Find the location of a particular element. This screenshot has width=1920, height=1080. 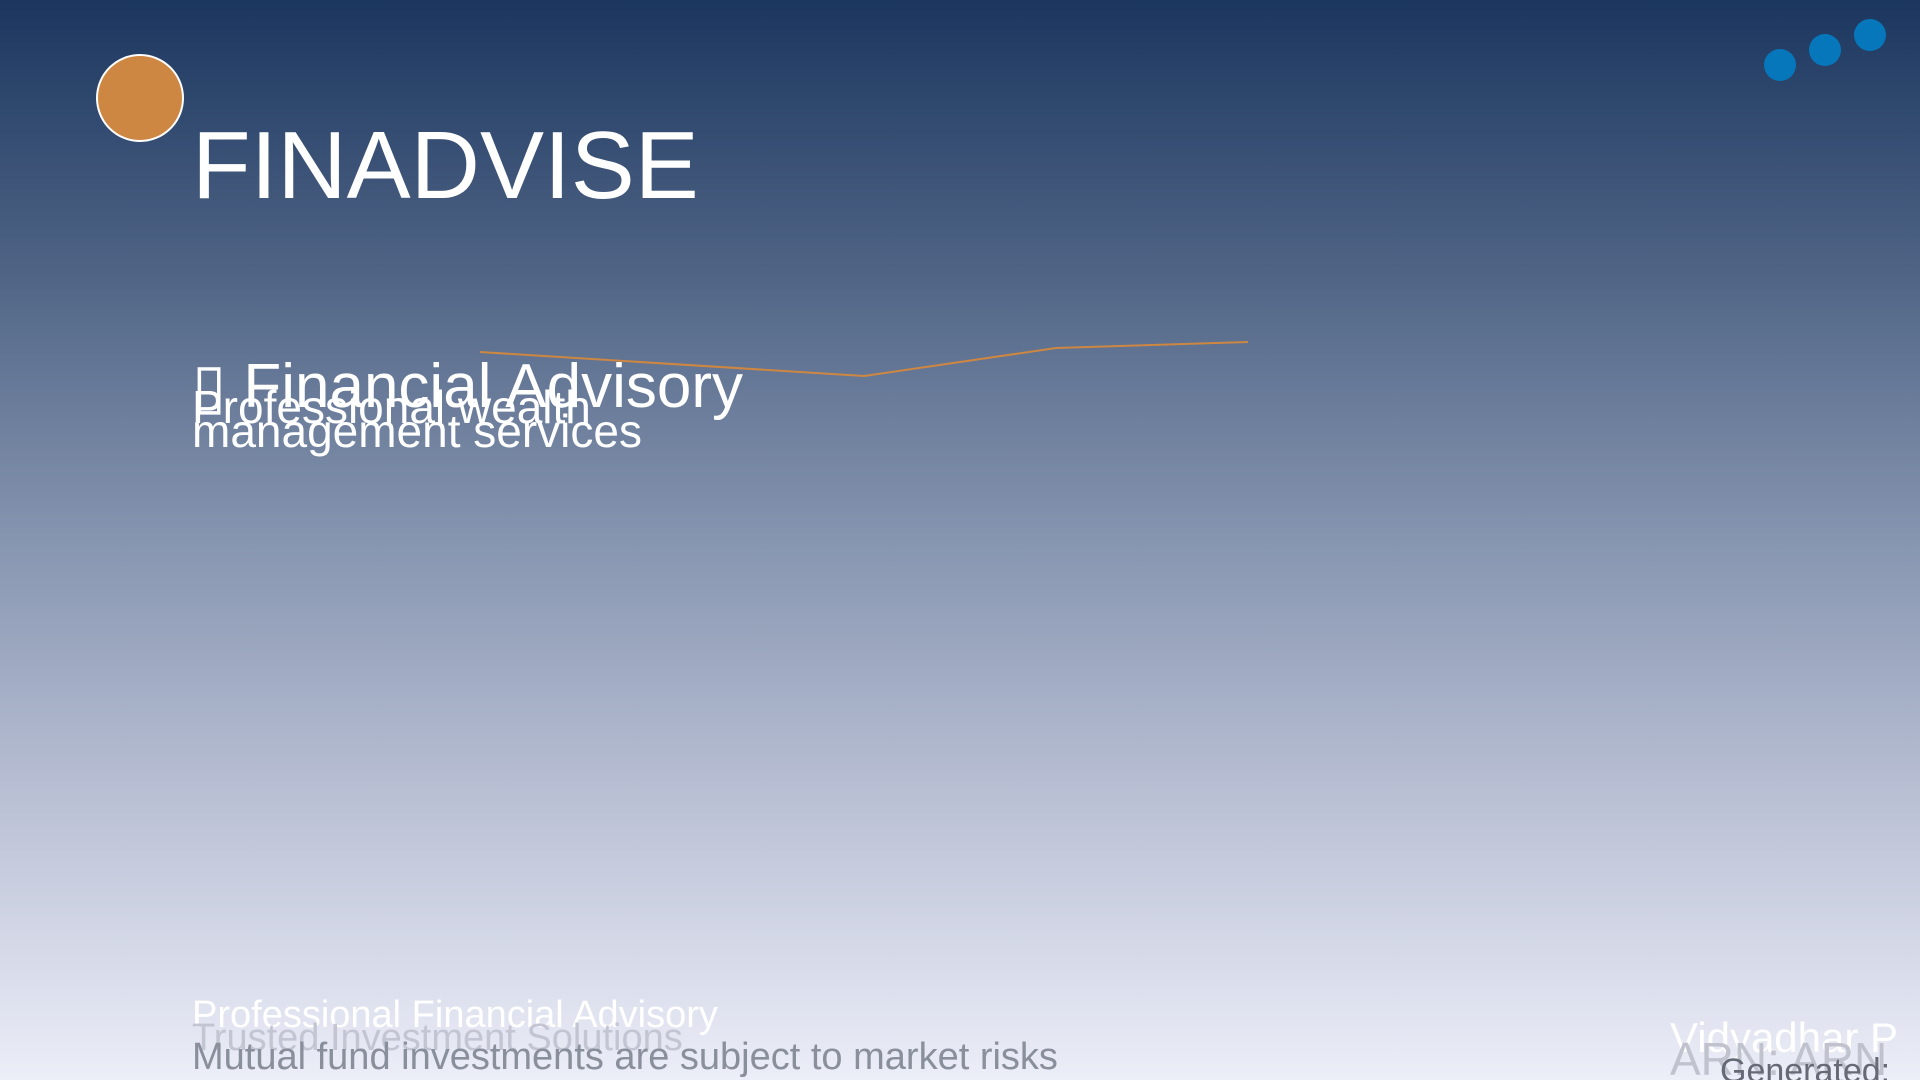

footer-tagline: Professional Financial Advisory is located at coordinates (455, 1015).